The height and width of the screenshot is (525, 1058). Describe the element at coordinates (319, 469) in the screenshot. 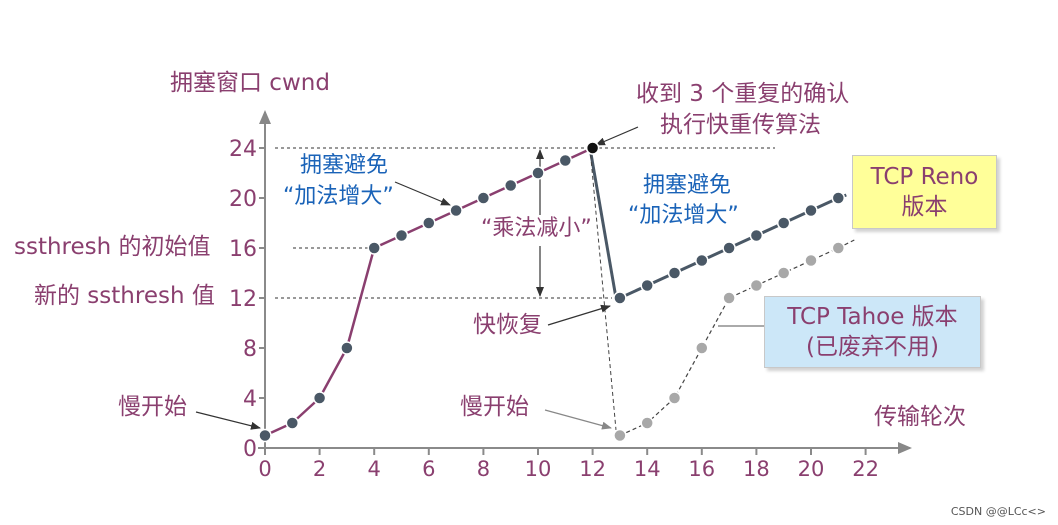

I see `x-tick-label: 2` at that location.